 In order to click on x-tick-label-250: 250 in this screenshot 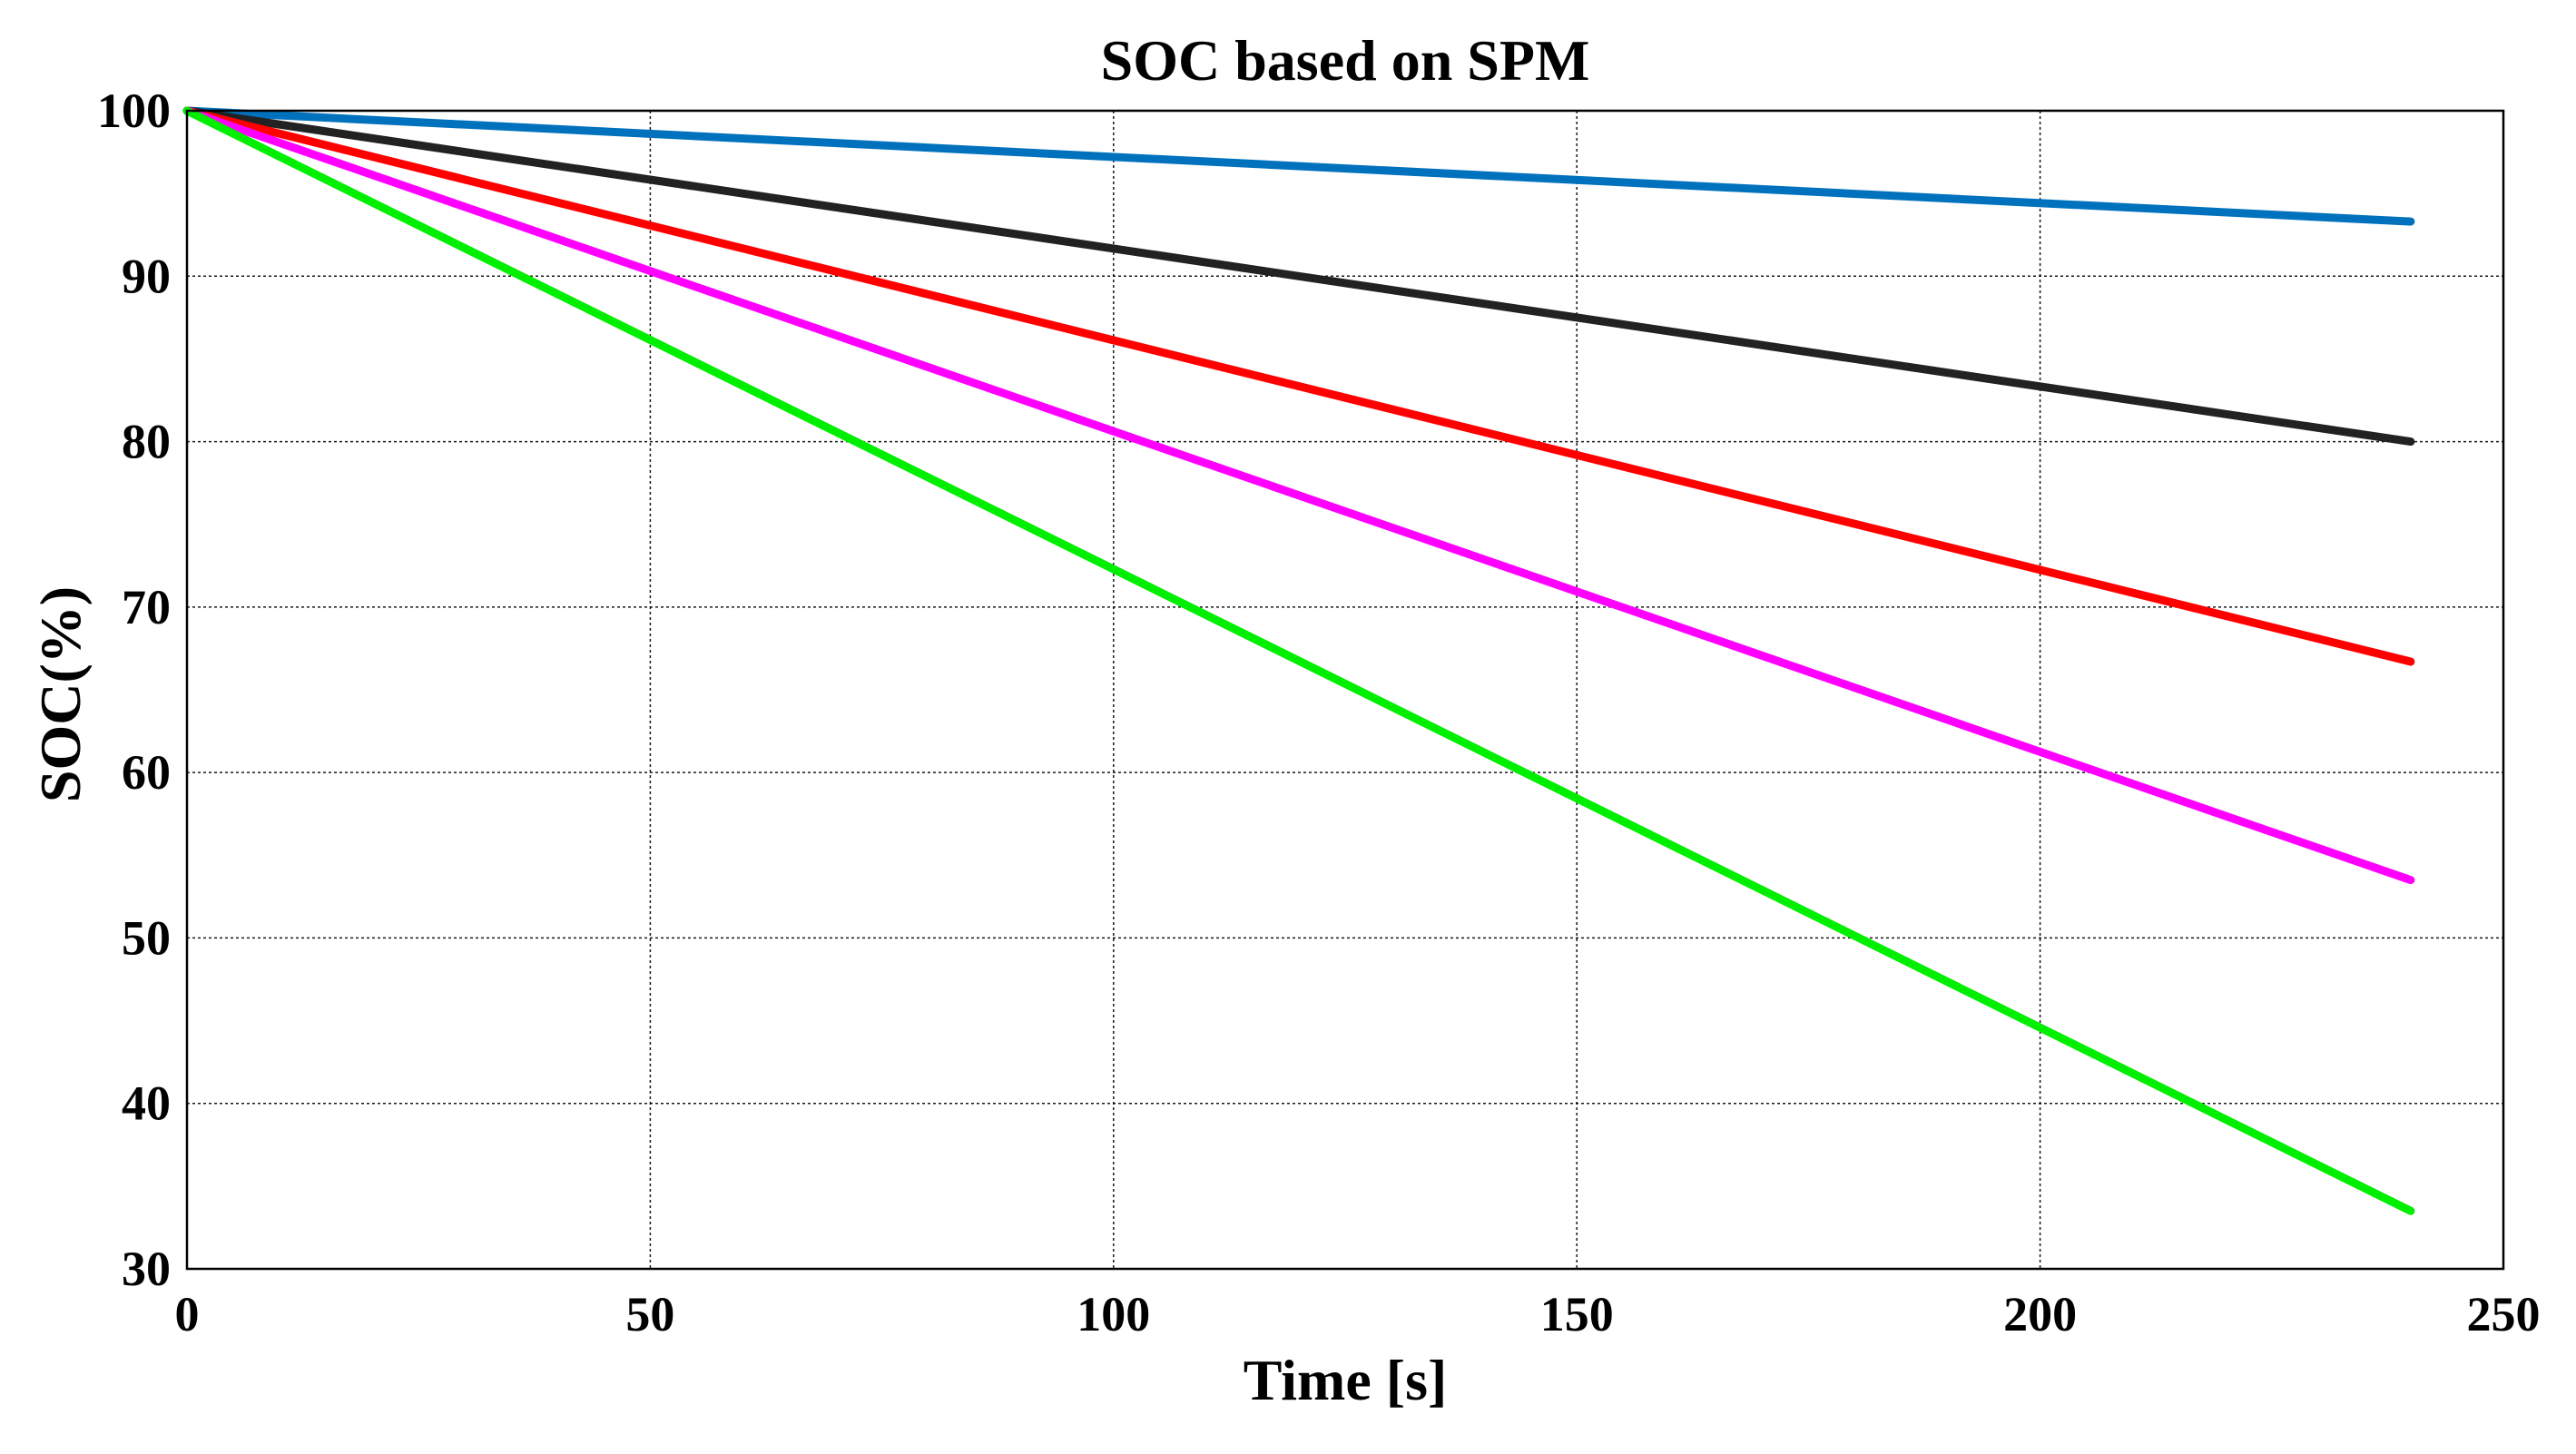, I will do `click(2504, 1314)`.